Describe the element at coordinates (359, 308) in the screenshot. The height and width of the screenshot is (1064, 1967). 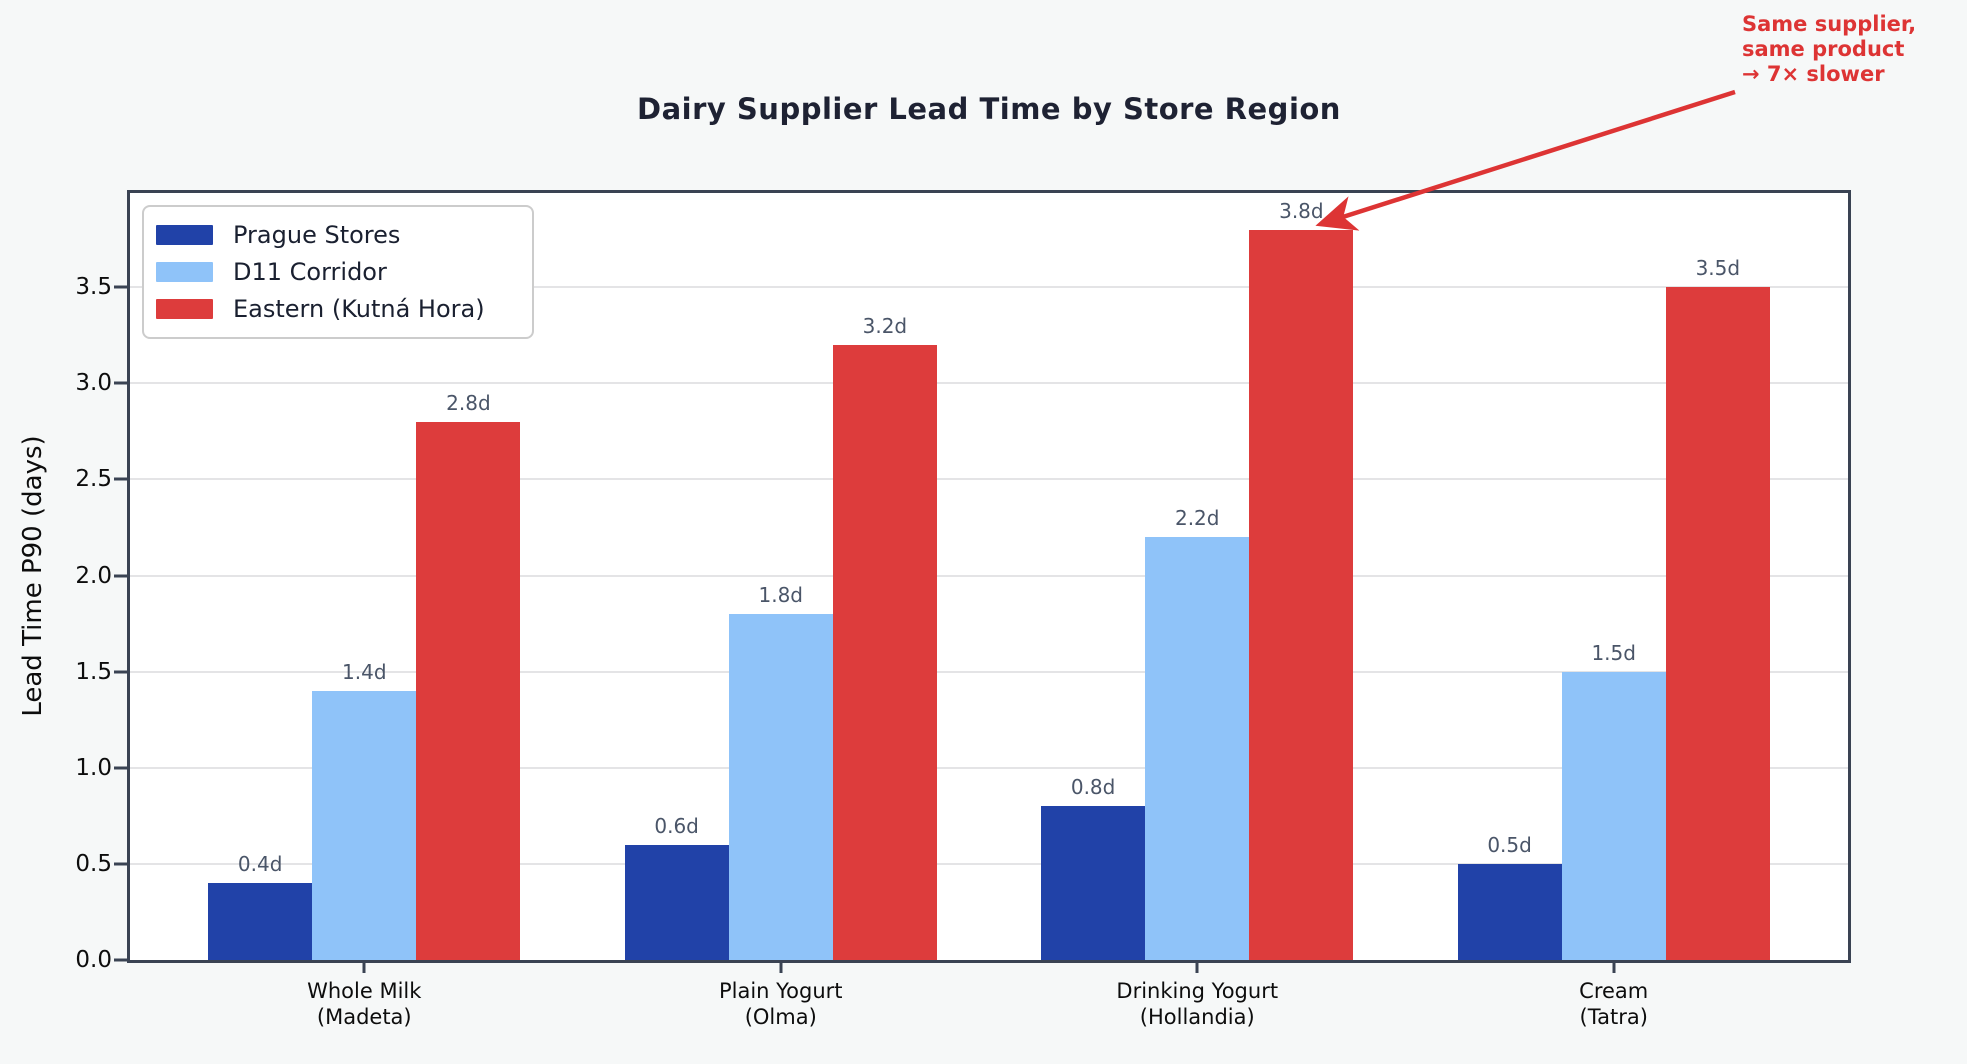
I see `legend-label: Eastern (Kutná Hora)` at that location.